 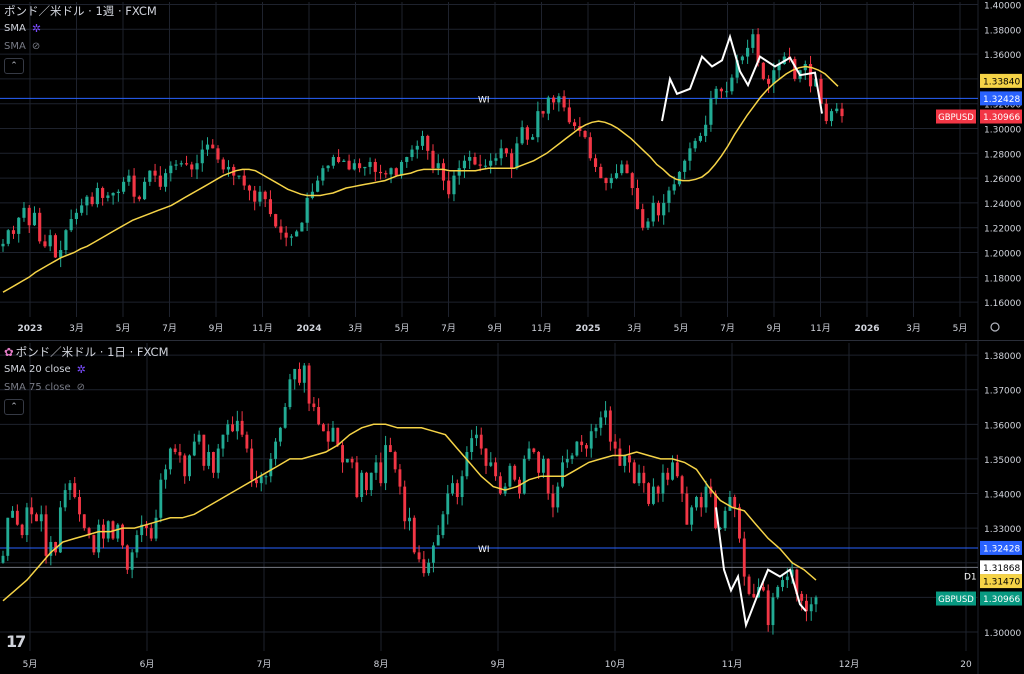 What do you see at coordinates (1002, 496) in the screenshot?
I see `y-tick-label: 1.34000` at bounding box center [1002, 496].